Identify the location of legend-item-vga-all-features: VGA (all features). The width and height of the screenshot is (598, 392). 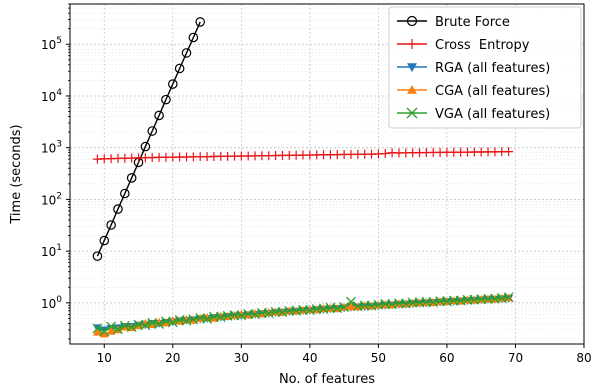
(473, 114).